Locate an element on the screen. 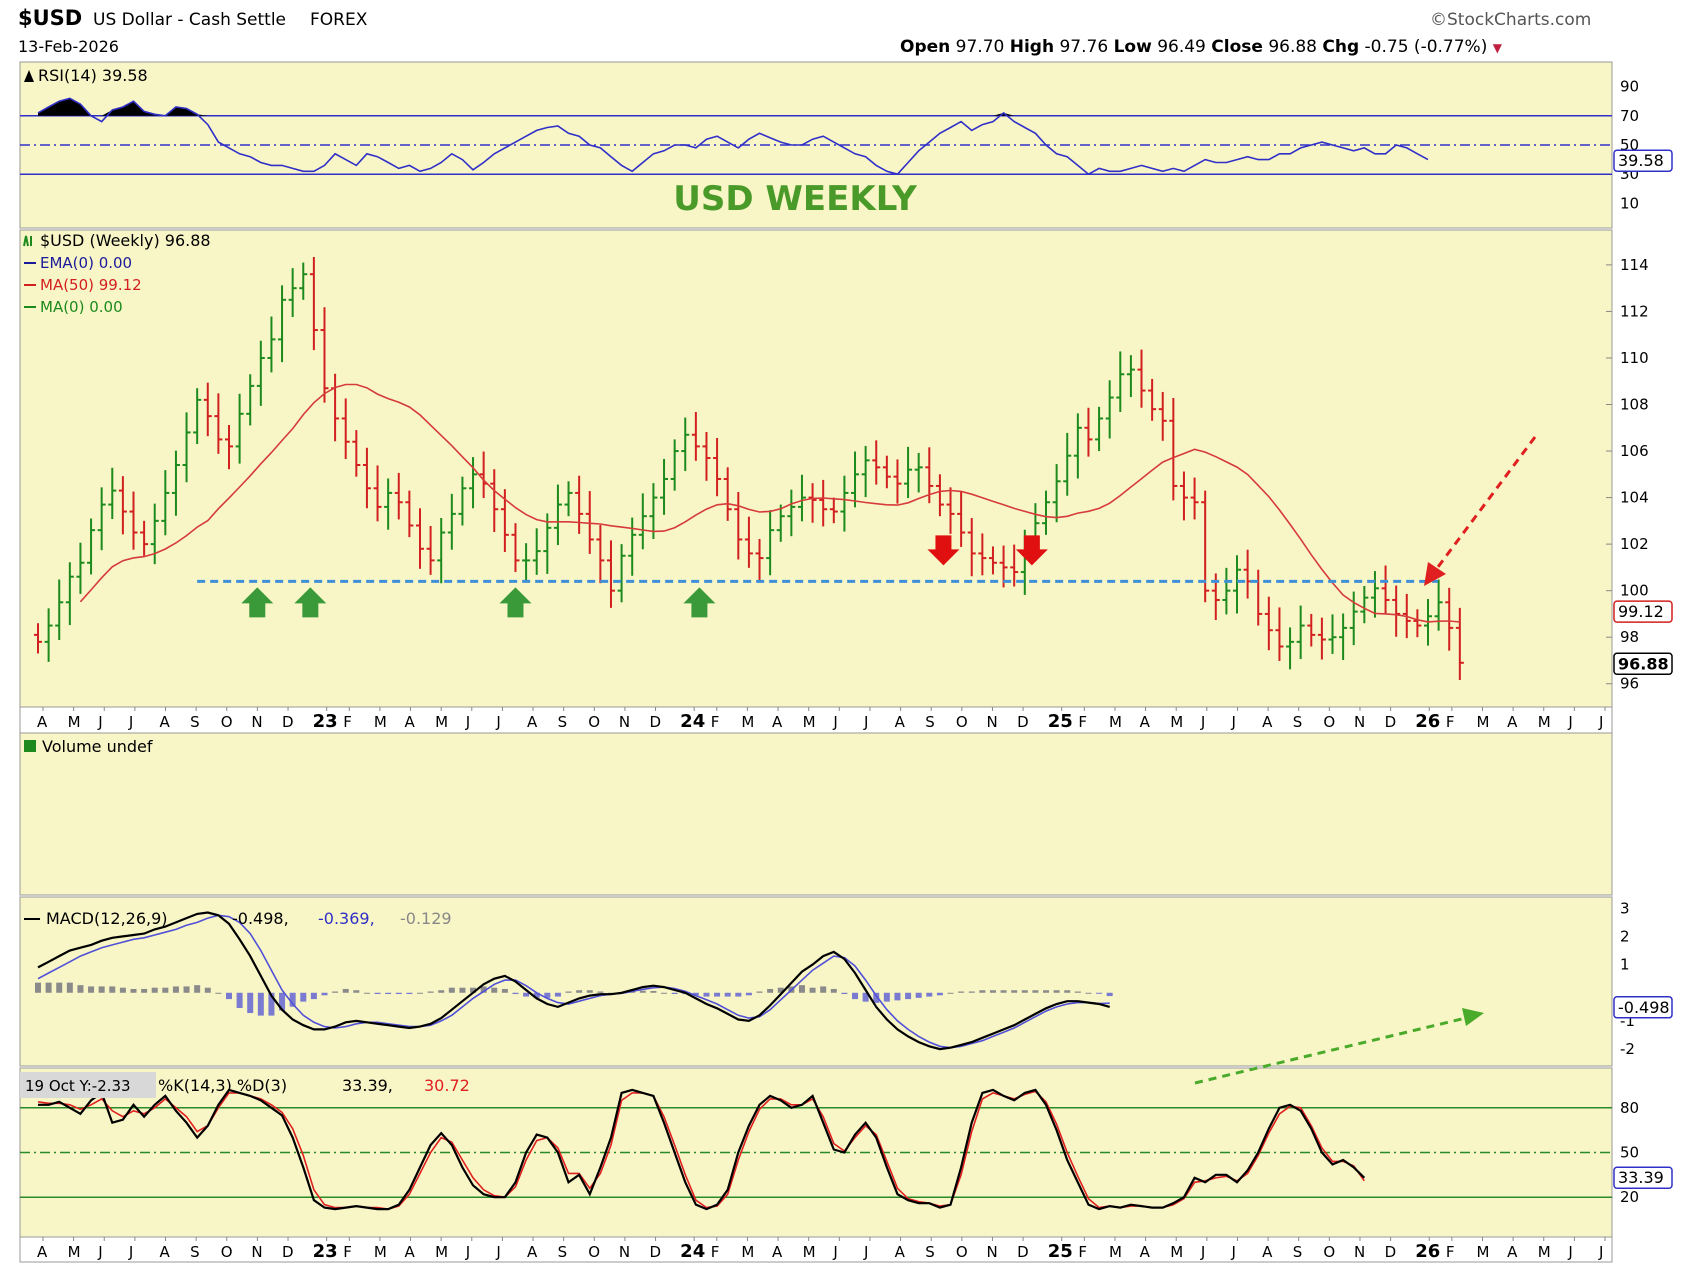 Image resolution: width=1683 pixels, height=1266 pixels. stockcharts-brand: ©StockCharts.com is located at coordinates (1511, 20).